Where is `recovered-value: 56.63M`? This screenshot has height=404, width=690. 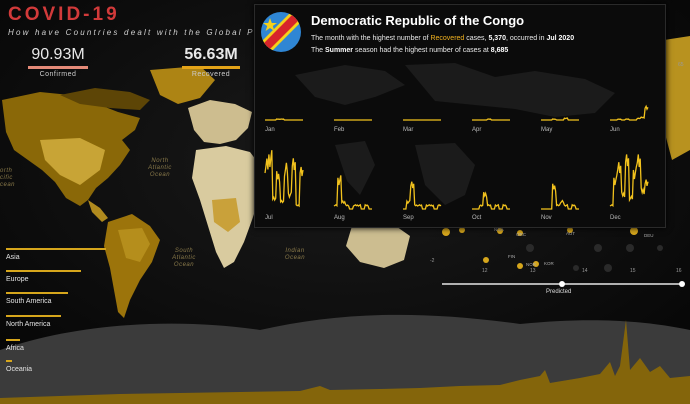 recovered-value: 56.63M is located at coordinates (211, 54).